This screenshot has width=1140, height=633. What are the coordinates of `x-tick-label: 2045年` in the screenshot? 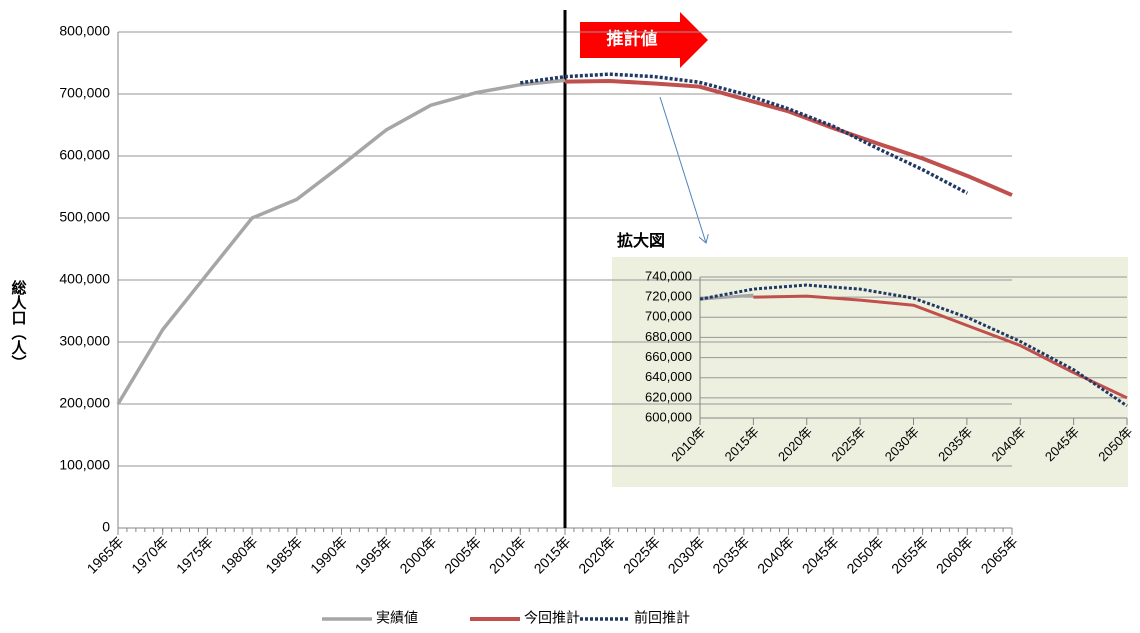 It's located at (820, 554).